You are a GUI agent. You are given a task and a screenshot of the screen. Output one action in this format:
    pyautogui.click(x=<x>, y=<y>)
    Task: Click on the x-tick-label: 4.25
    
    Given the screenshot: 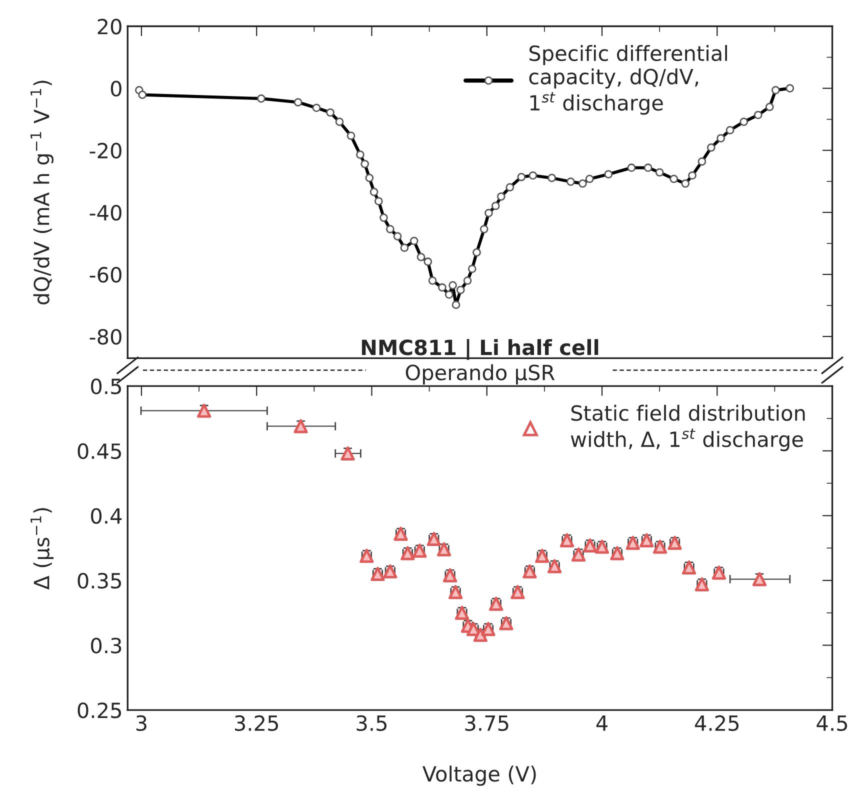 What is the action you would take?
    pyautogui.click(x=716, y=723)
    